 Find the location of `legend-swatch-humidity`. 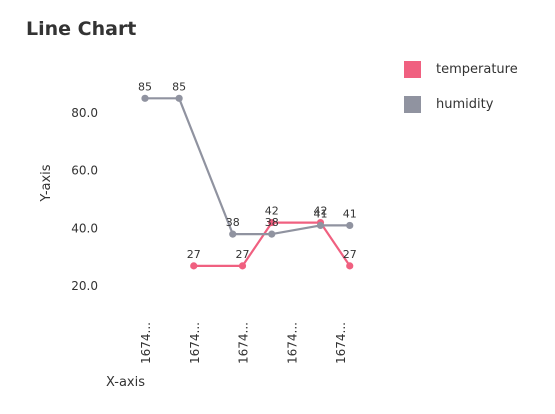

legend-swatch-humidity is located at coordinates (412, 104).